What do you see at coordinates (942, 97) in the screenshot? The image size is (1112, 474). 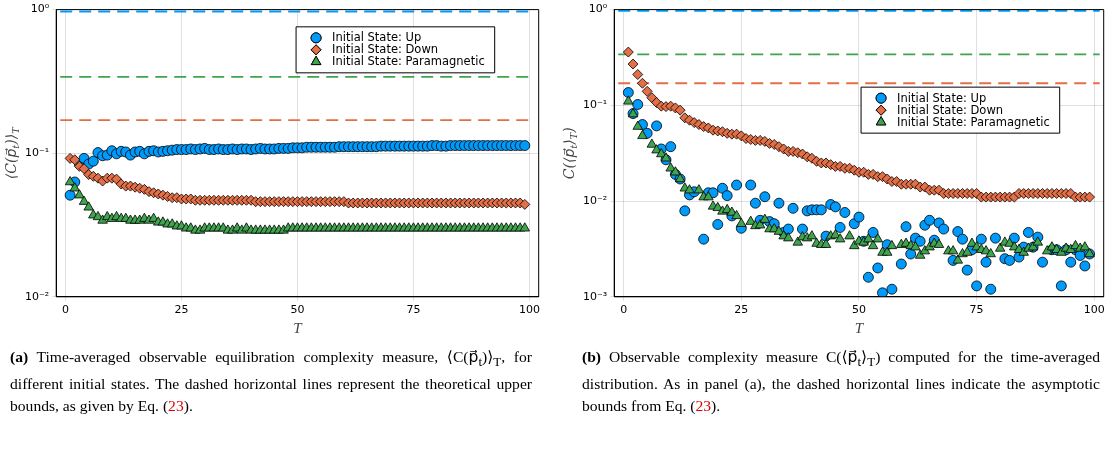 I see `legend-label: Initial State: Up` at bounding box center [942, 97].